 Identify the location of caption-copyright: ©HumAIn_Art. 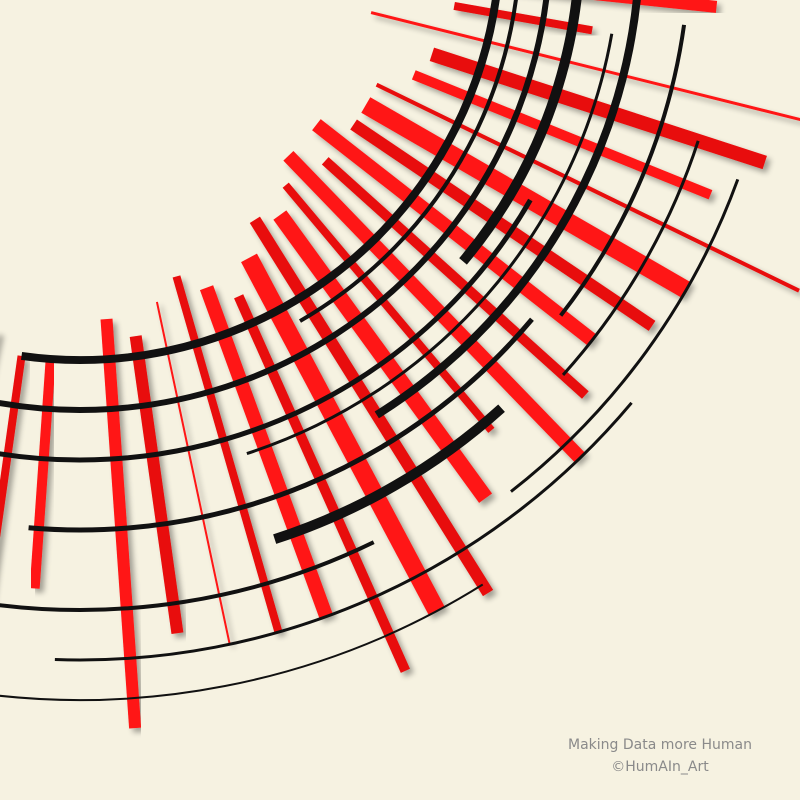
(660, 767).